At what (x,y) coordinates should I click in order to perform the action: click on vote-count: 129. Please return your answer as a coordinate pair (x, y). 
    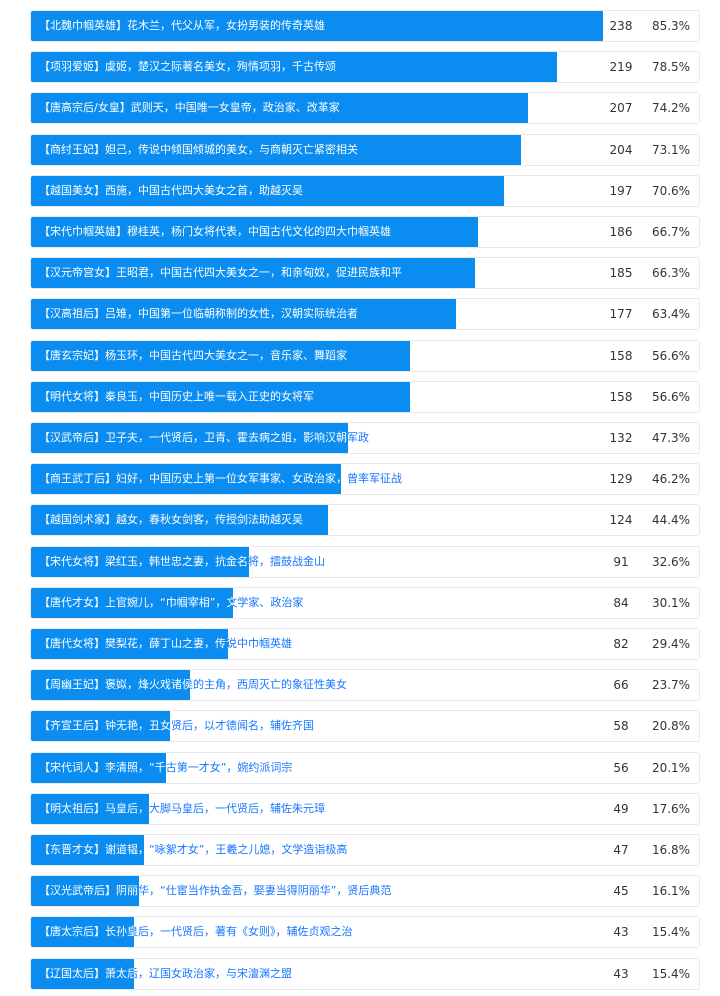
    Looking at the image, I should click on (621, 479).